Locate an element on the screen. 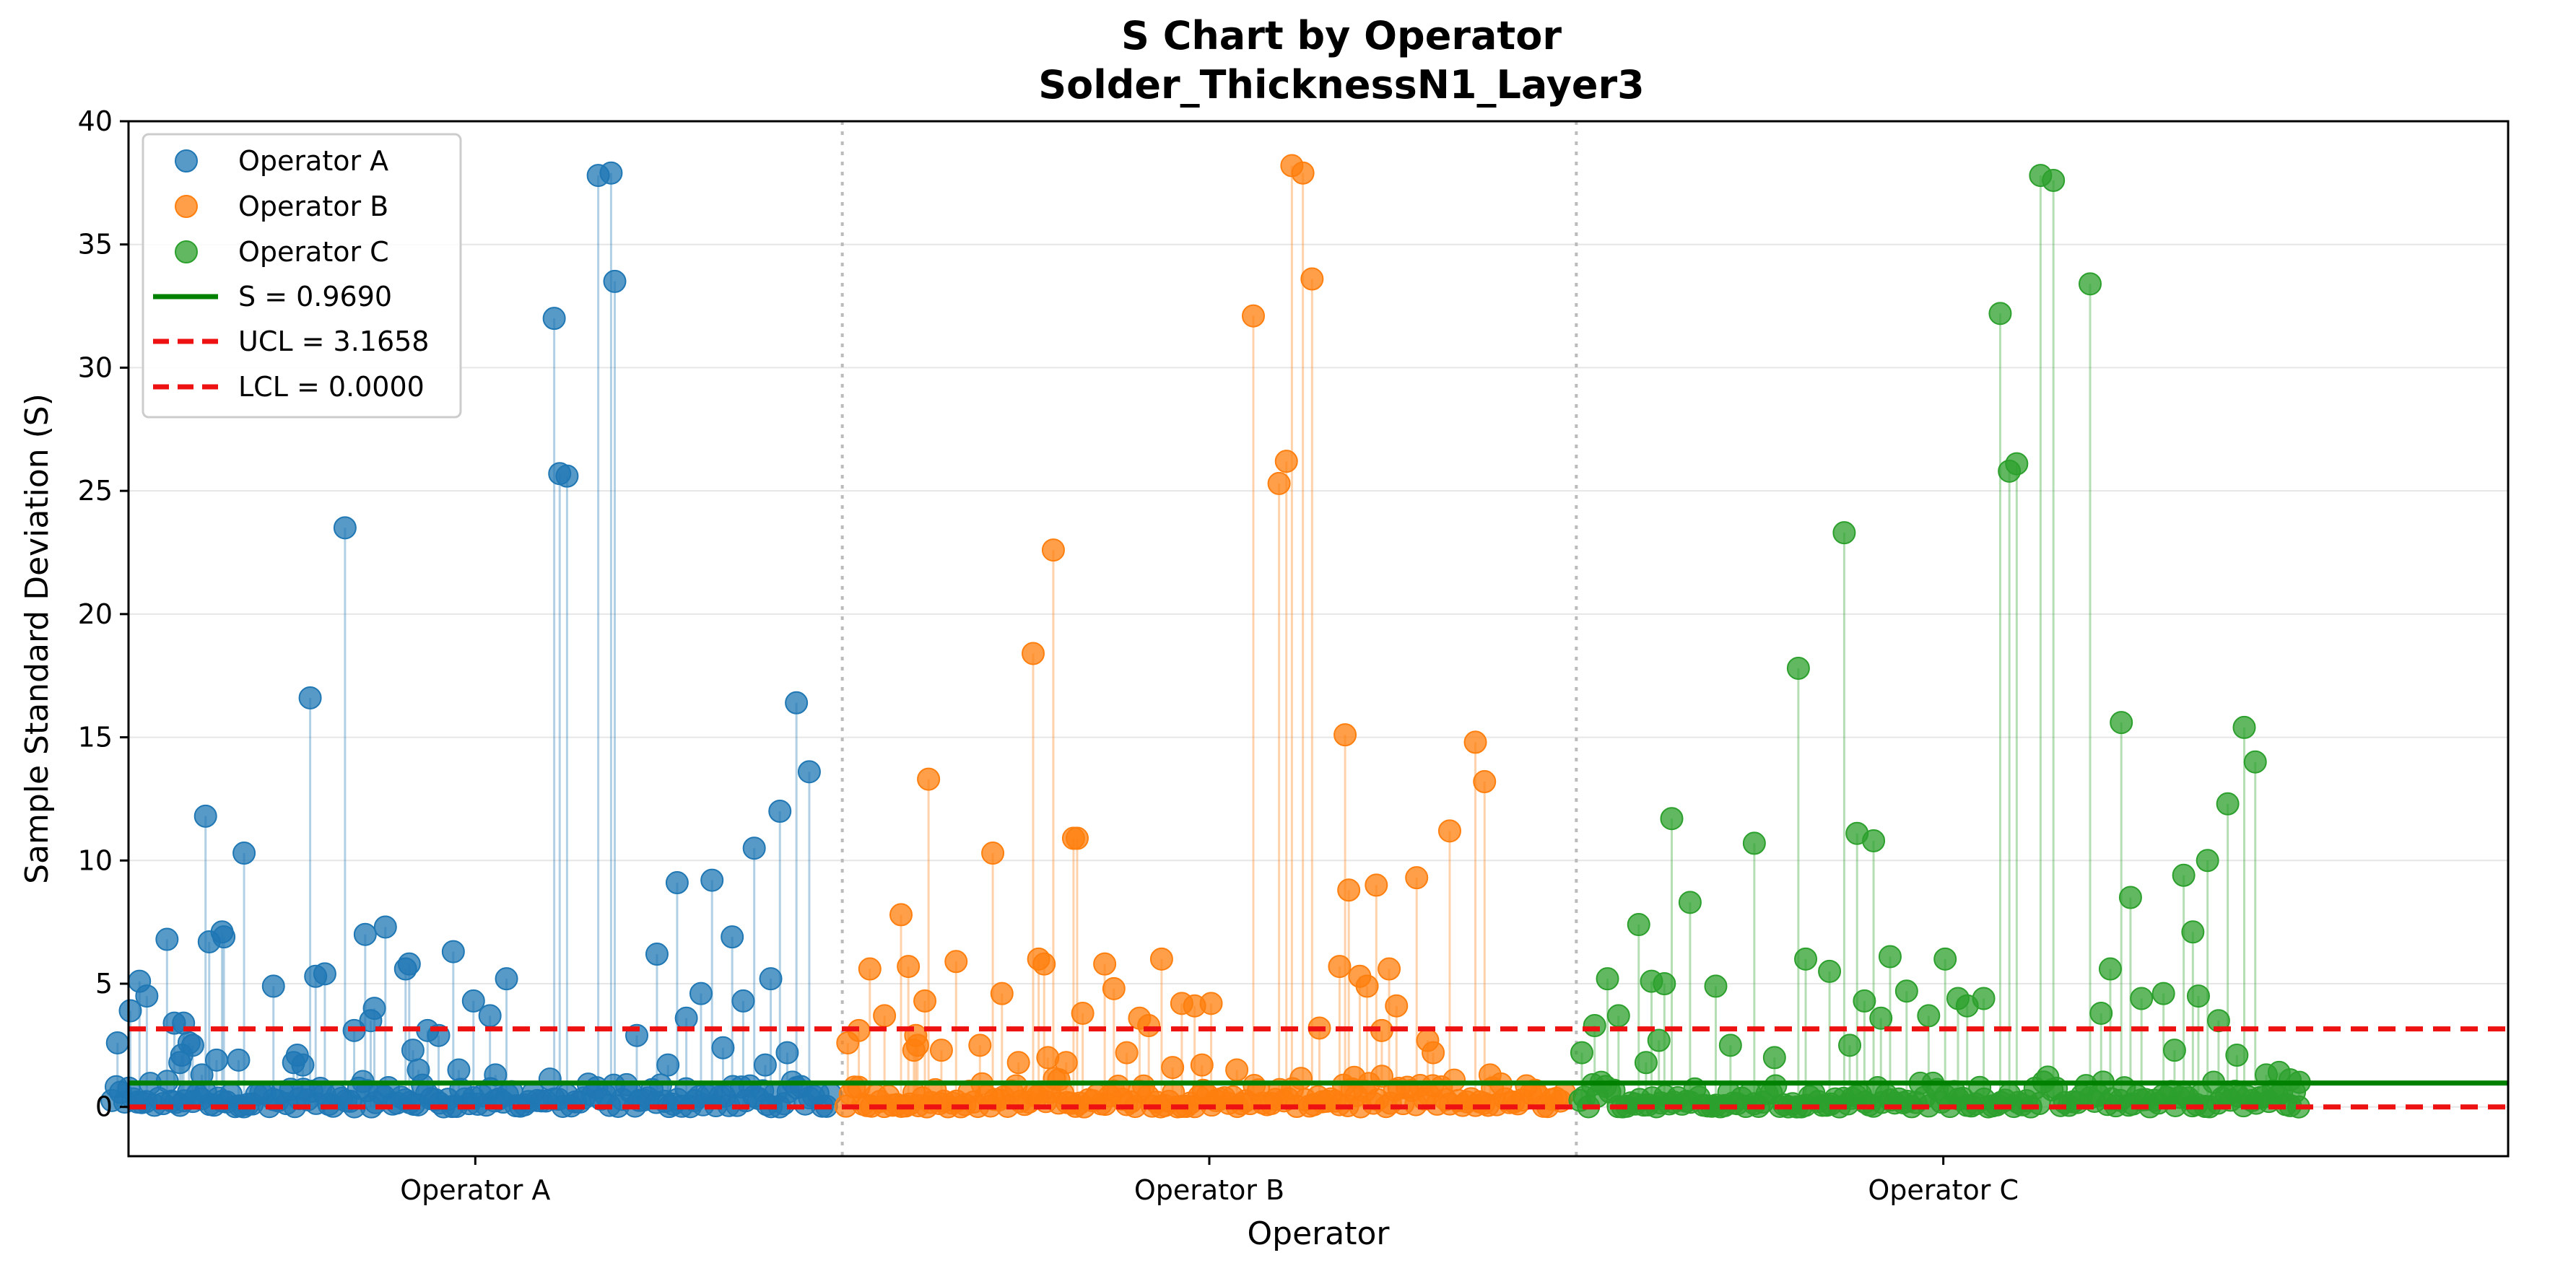 The width and height of the screenshot is (2576, 1276). legend-marker-operator-c is located at coordinates (186, 251).